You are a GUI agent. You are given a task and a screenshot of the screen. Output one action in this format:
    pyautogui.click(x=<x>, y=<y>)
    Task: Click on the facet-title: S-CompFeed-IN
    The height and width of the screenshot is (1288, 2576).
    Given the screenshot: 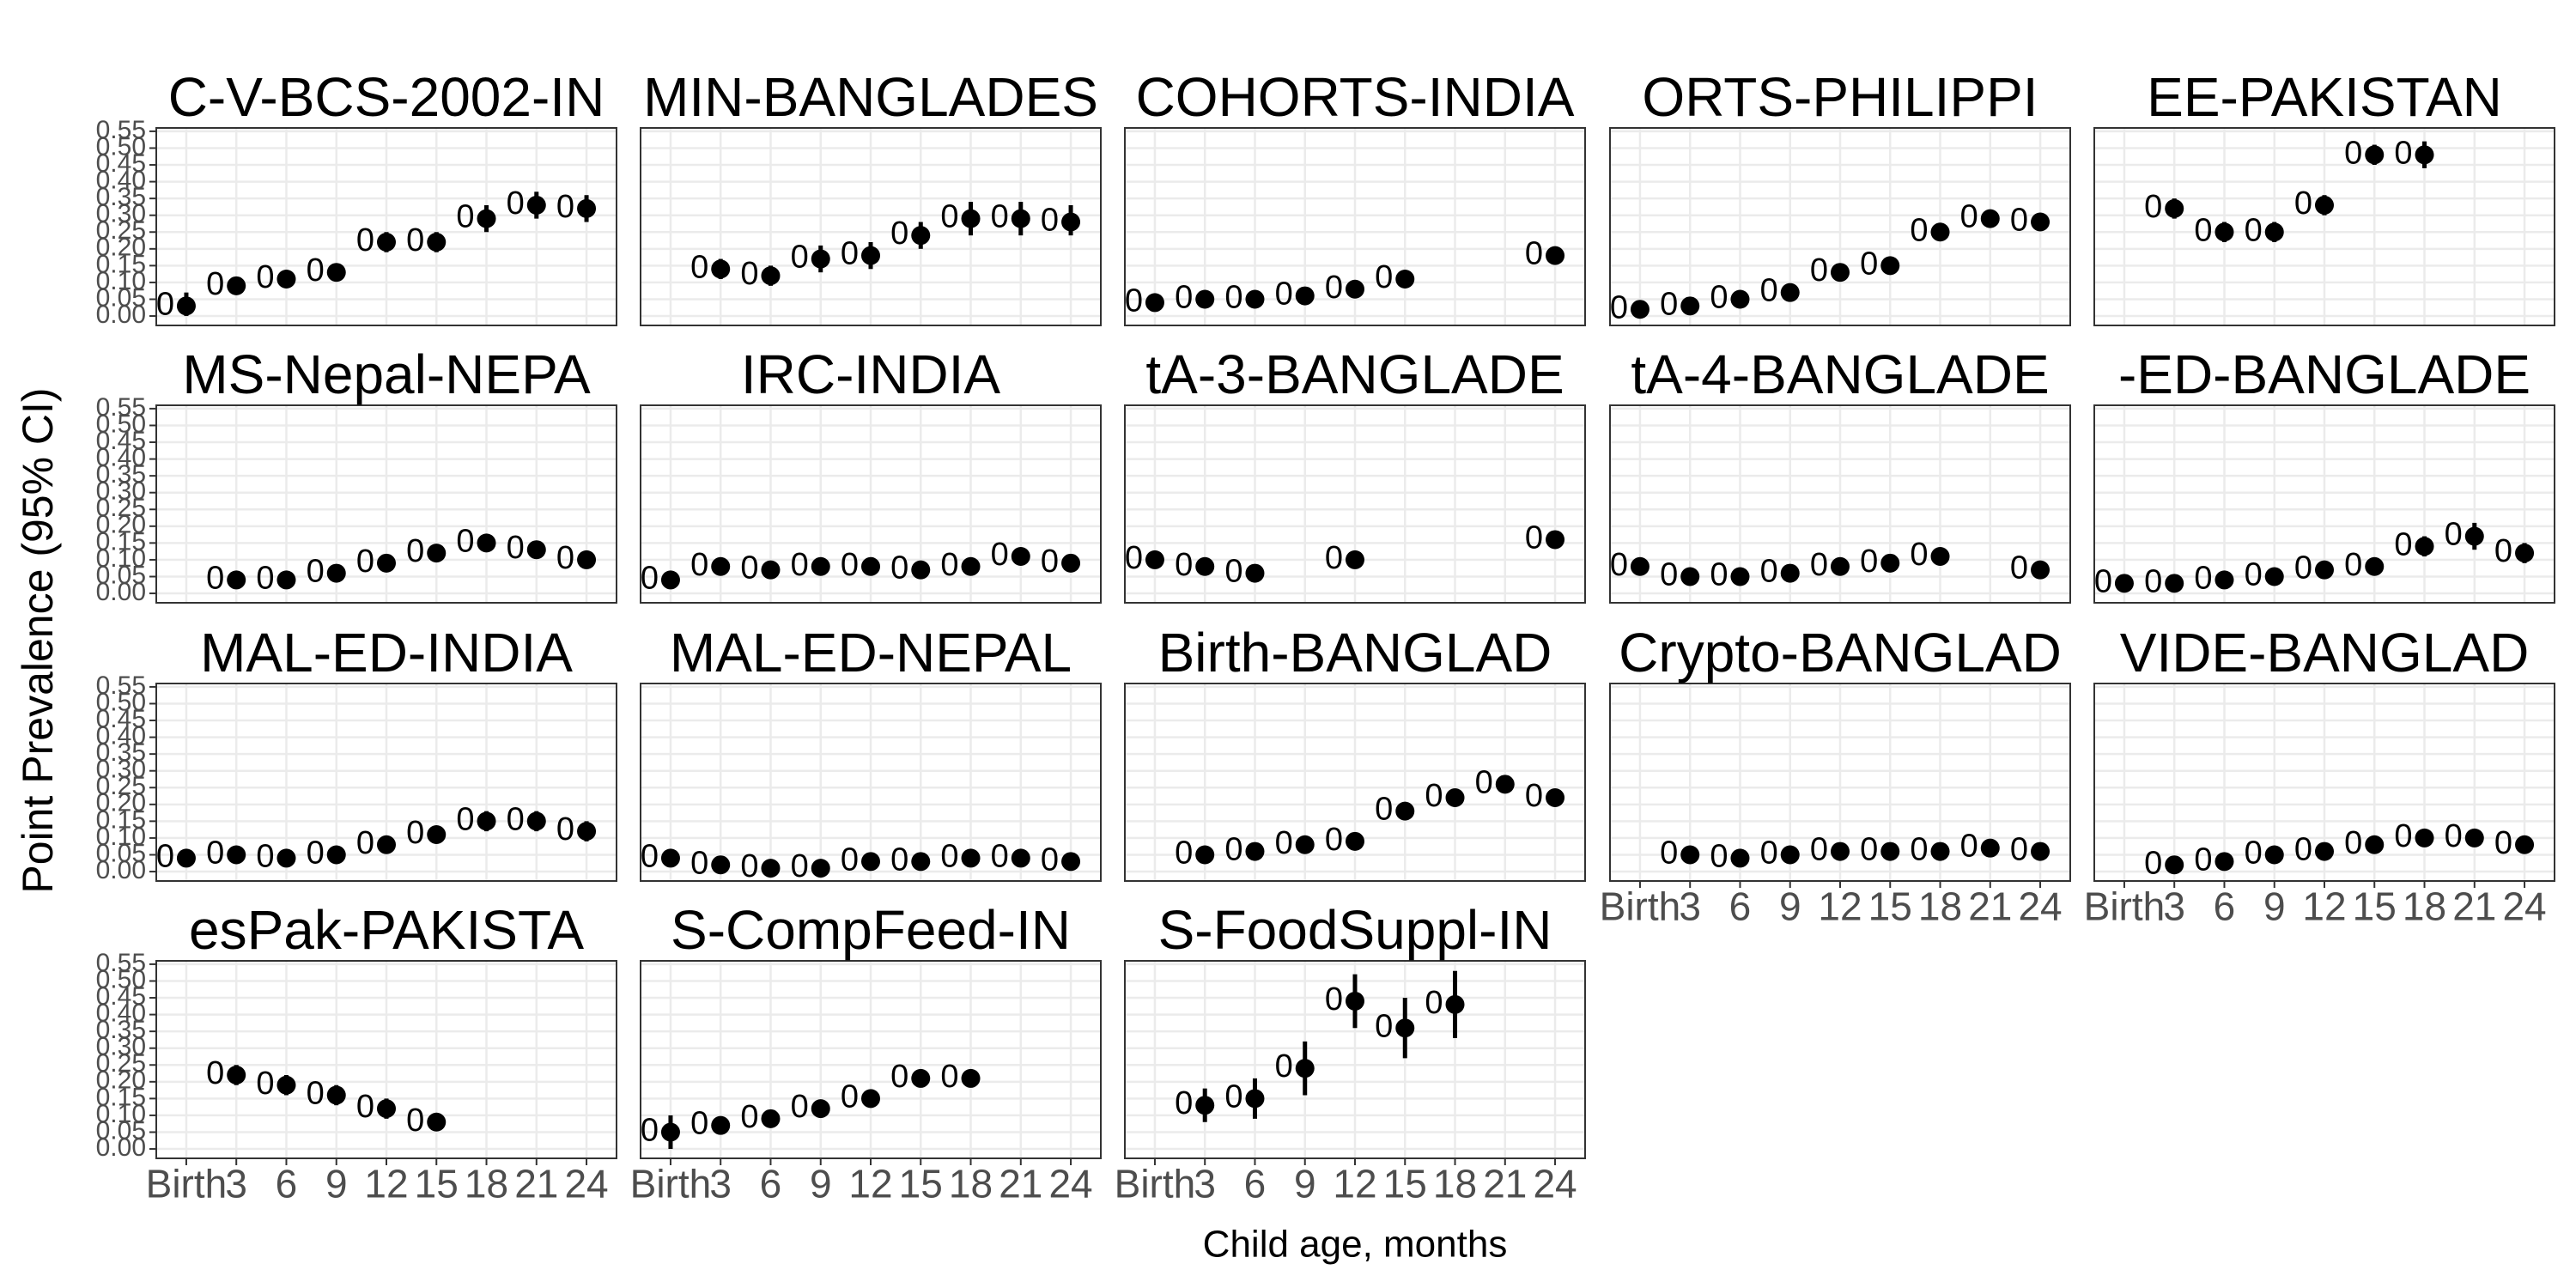 What is the action you would take?
    pyautogui.click(x=871, y=930)
    